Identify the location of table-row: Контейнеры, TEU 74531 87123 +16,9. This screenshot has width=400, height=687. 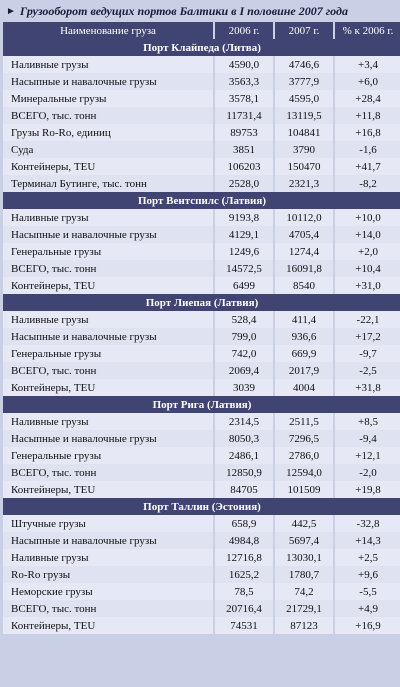
(201, 625).